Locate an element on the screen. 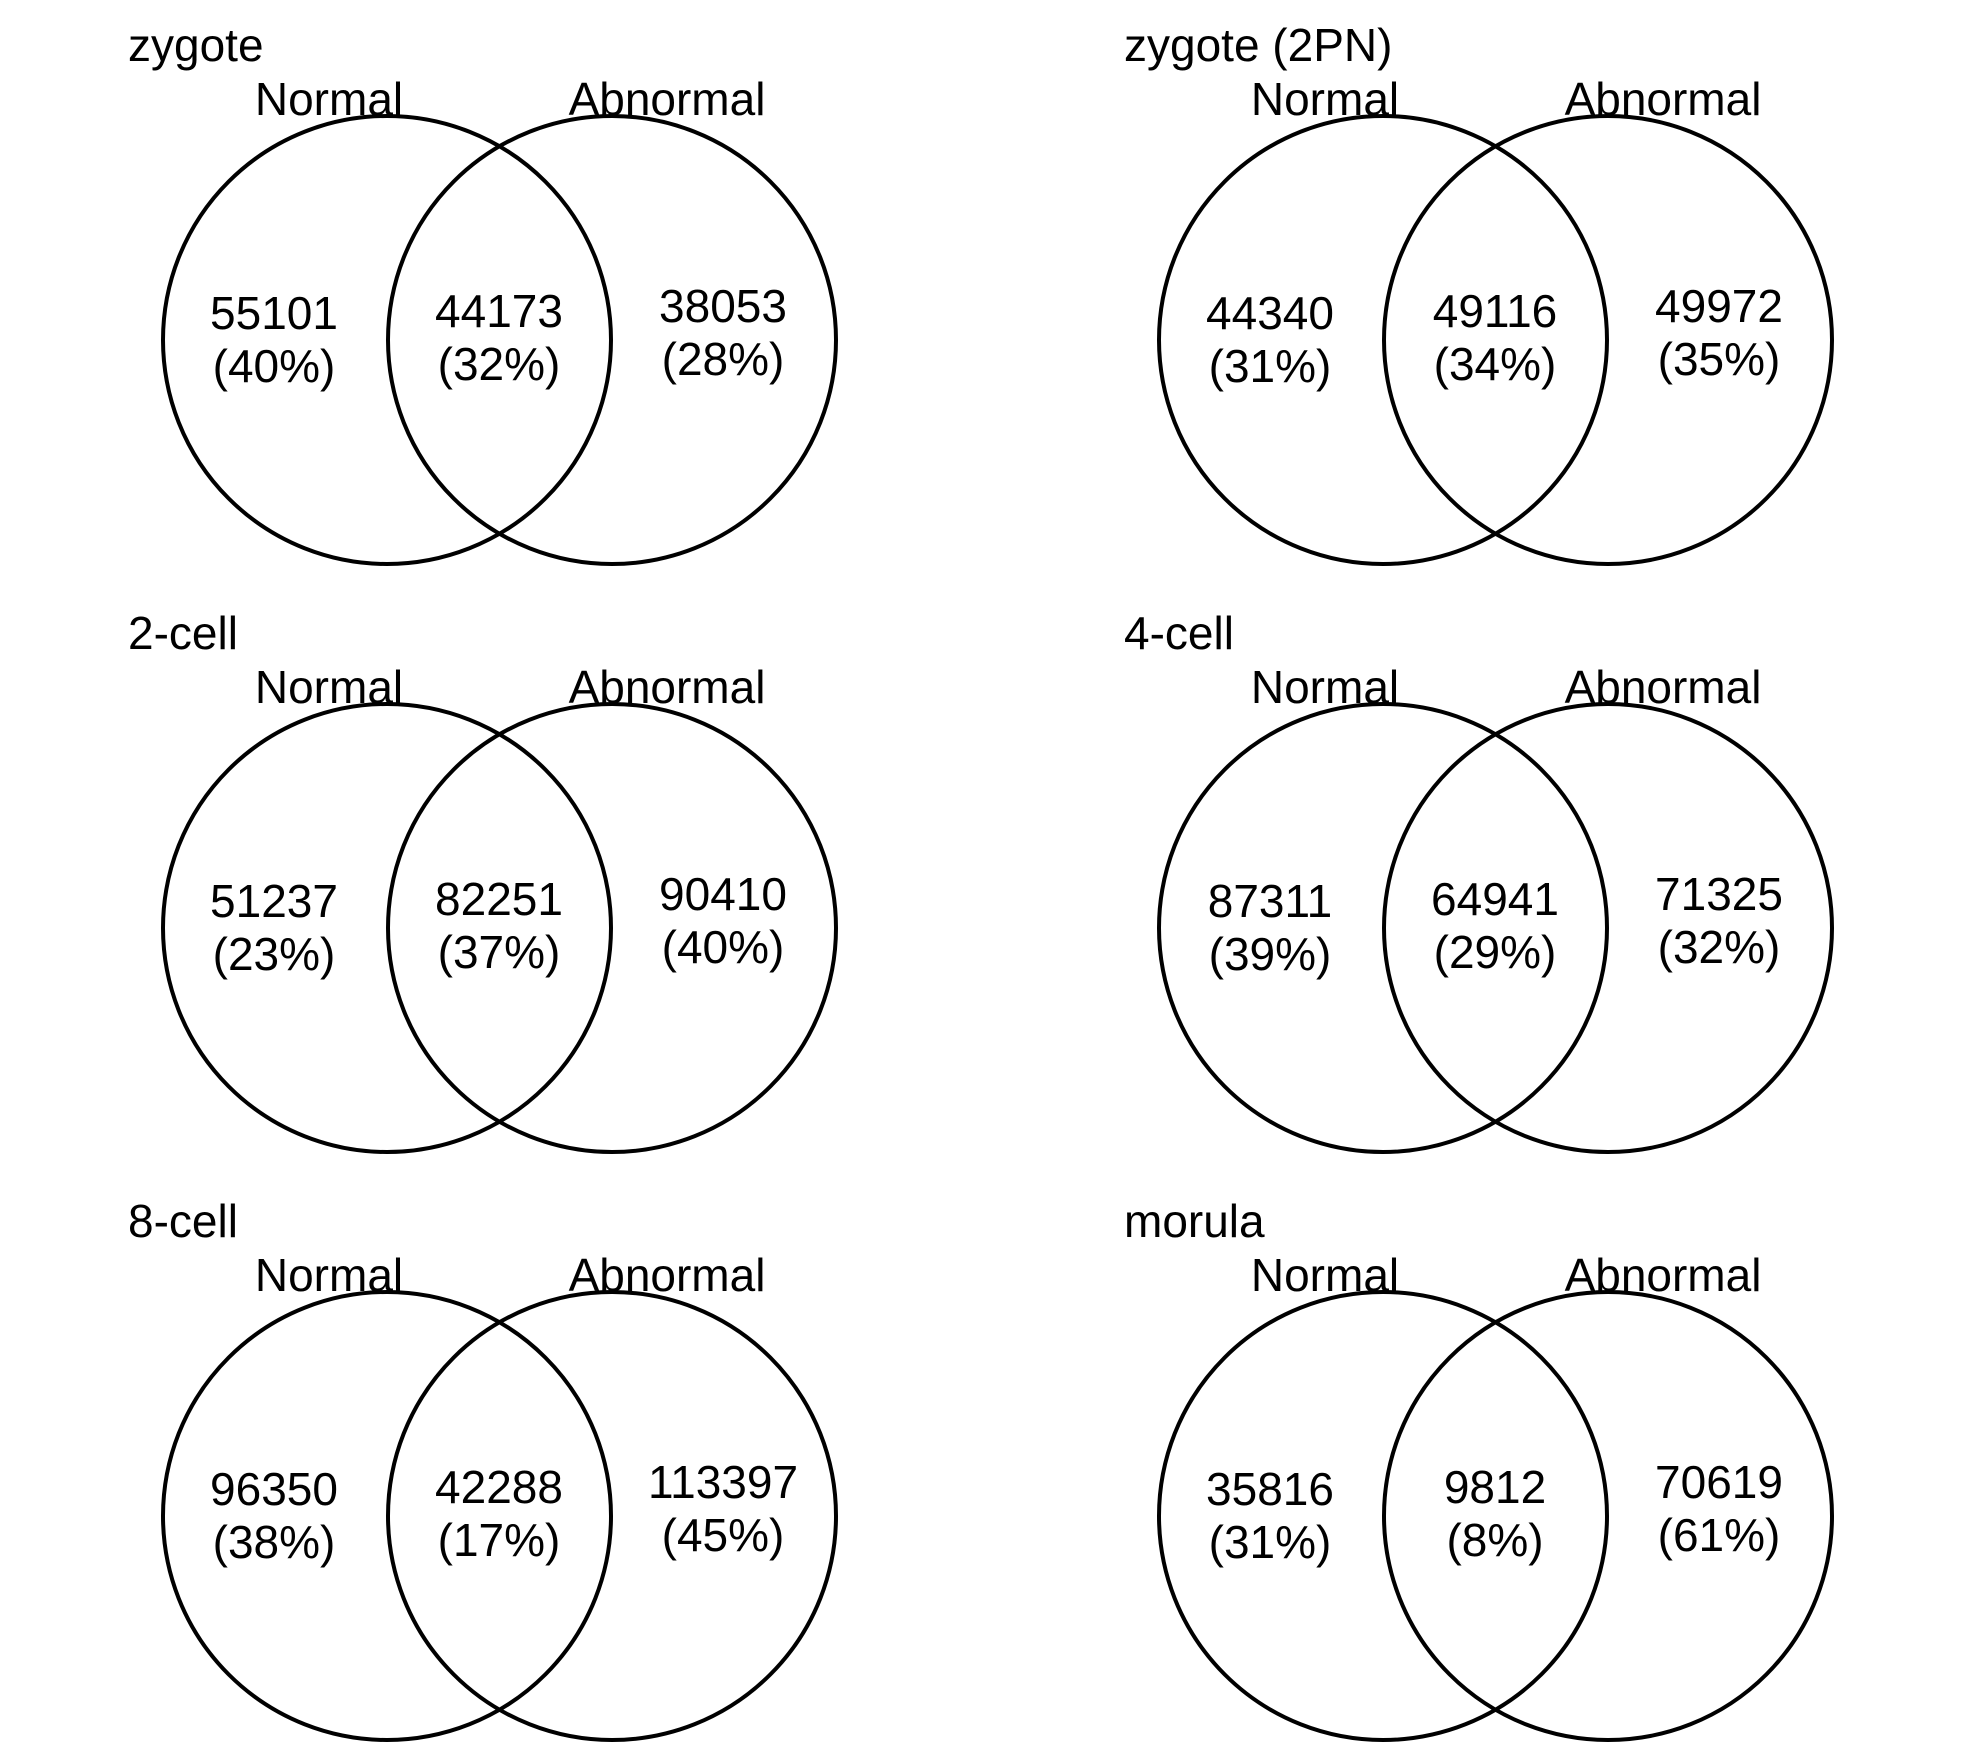  panel-title: zygote (2PN) is located at coordinates (1258, 45).